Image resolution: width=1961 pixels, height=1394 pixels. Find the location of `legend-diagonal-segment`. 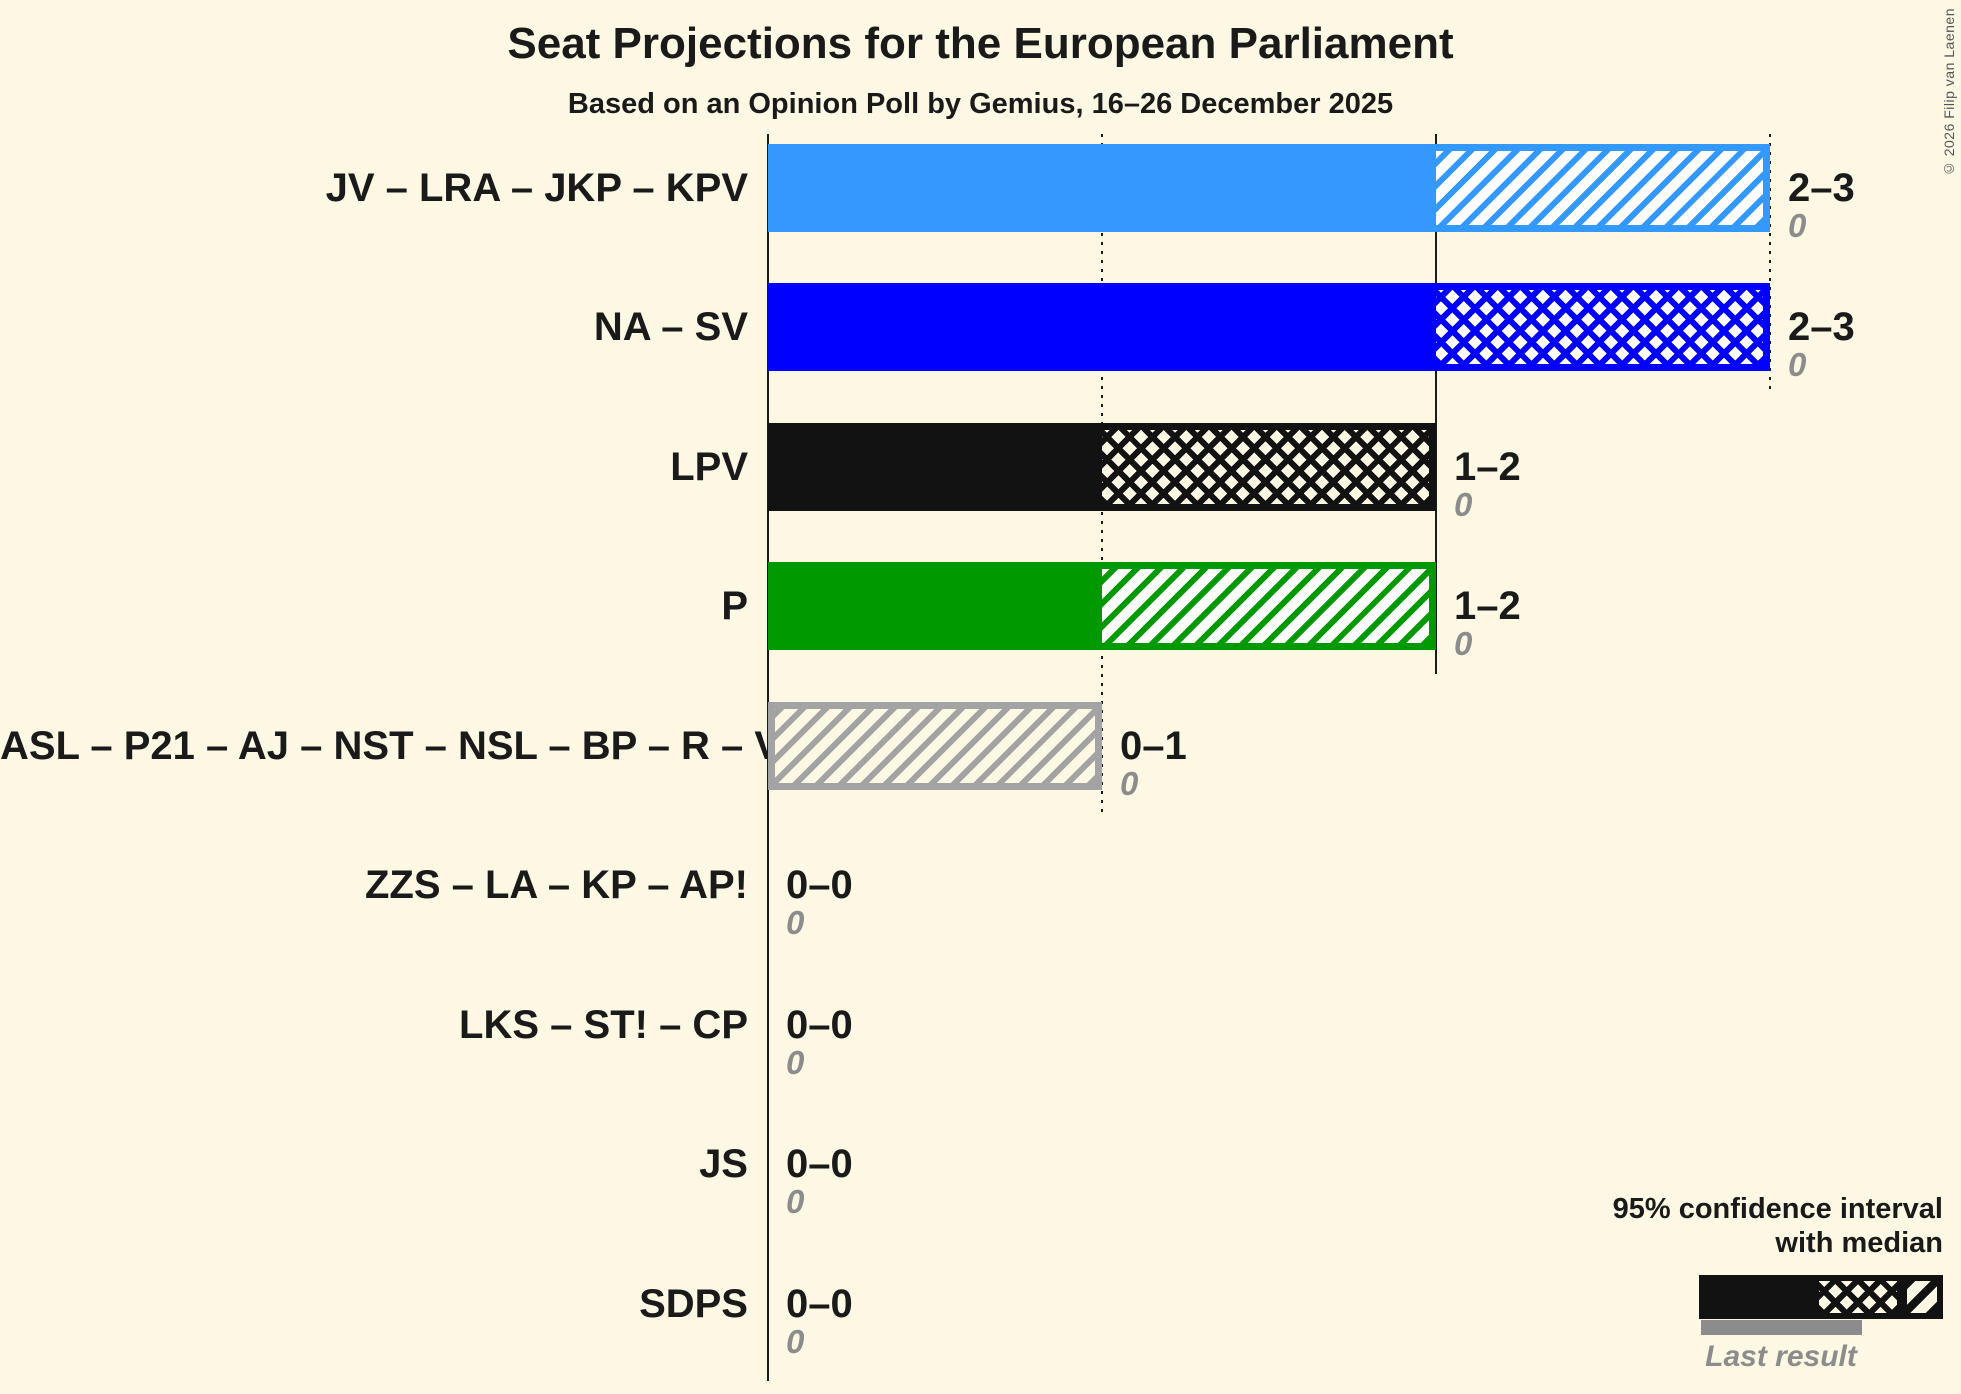

legend-diagonal-segment is located at coordinates (1923, 1297).